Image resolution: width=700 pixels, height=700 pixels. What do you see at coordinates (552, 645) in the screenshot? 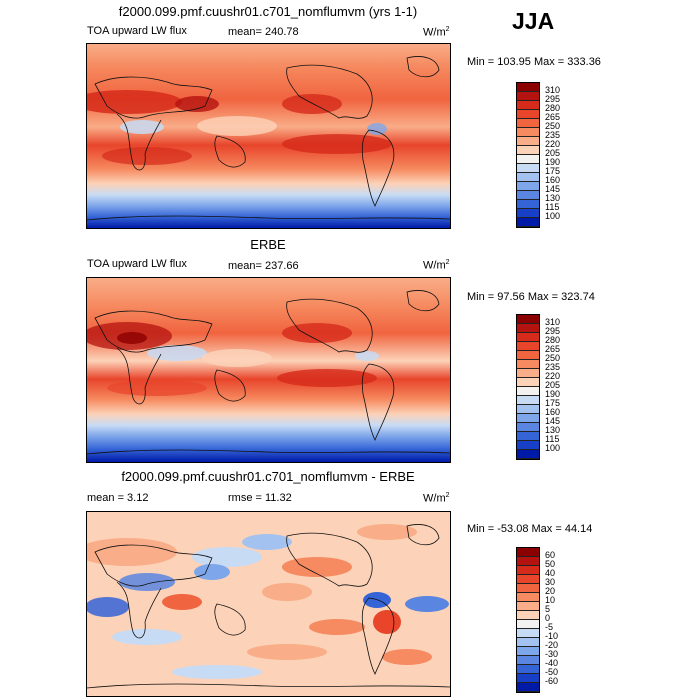
I see `colorbar-tick-label: -20` at bounding box center [552, 645].